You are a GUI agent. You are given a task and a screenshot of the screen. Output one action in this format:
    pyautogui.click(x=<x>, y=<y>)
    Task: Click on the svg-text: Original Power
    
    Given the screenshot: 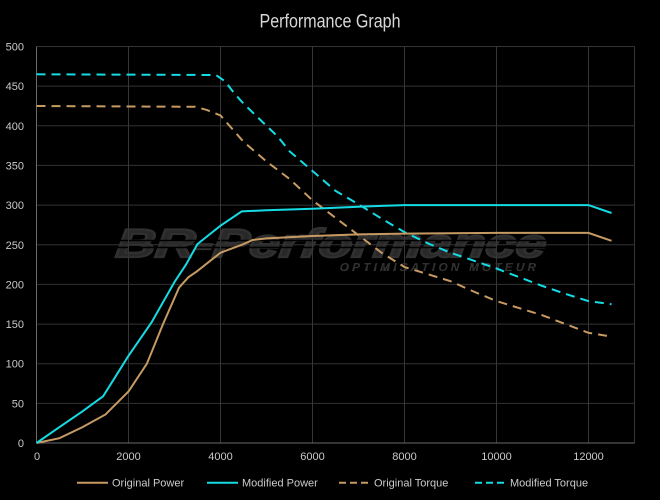 What is the action you would take?
    pyautogui.click(x=148, y=484)
    